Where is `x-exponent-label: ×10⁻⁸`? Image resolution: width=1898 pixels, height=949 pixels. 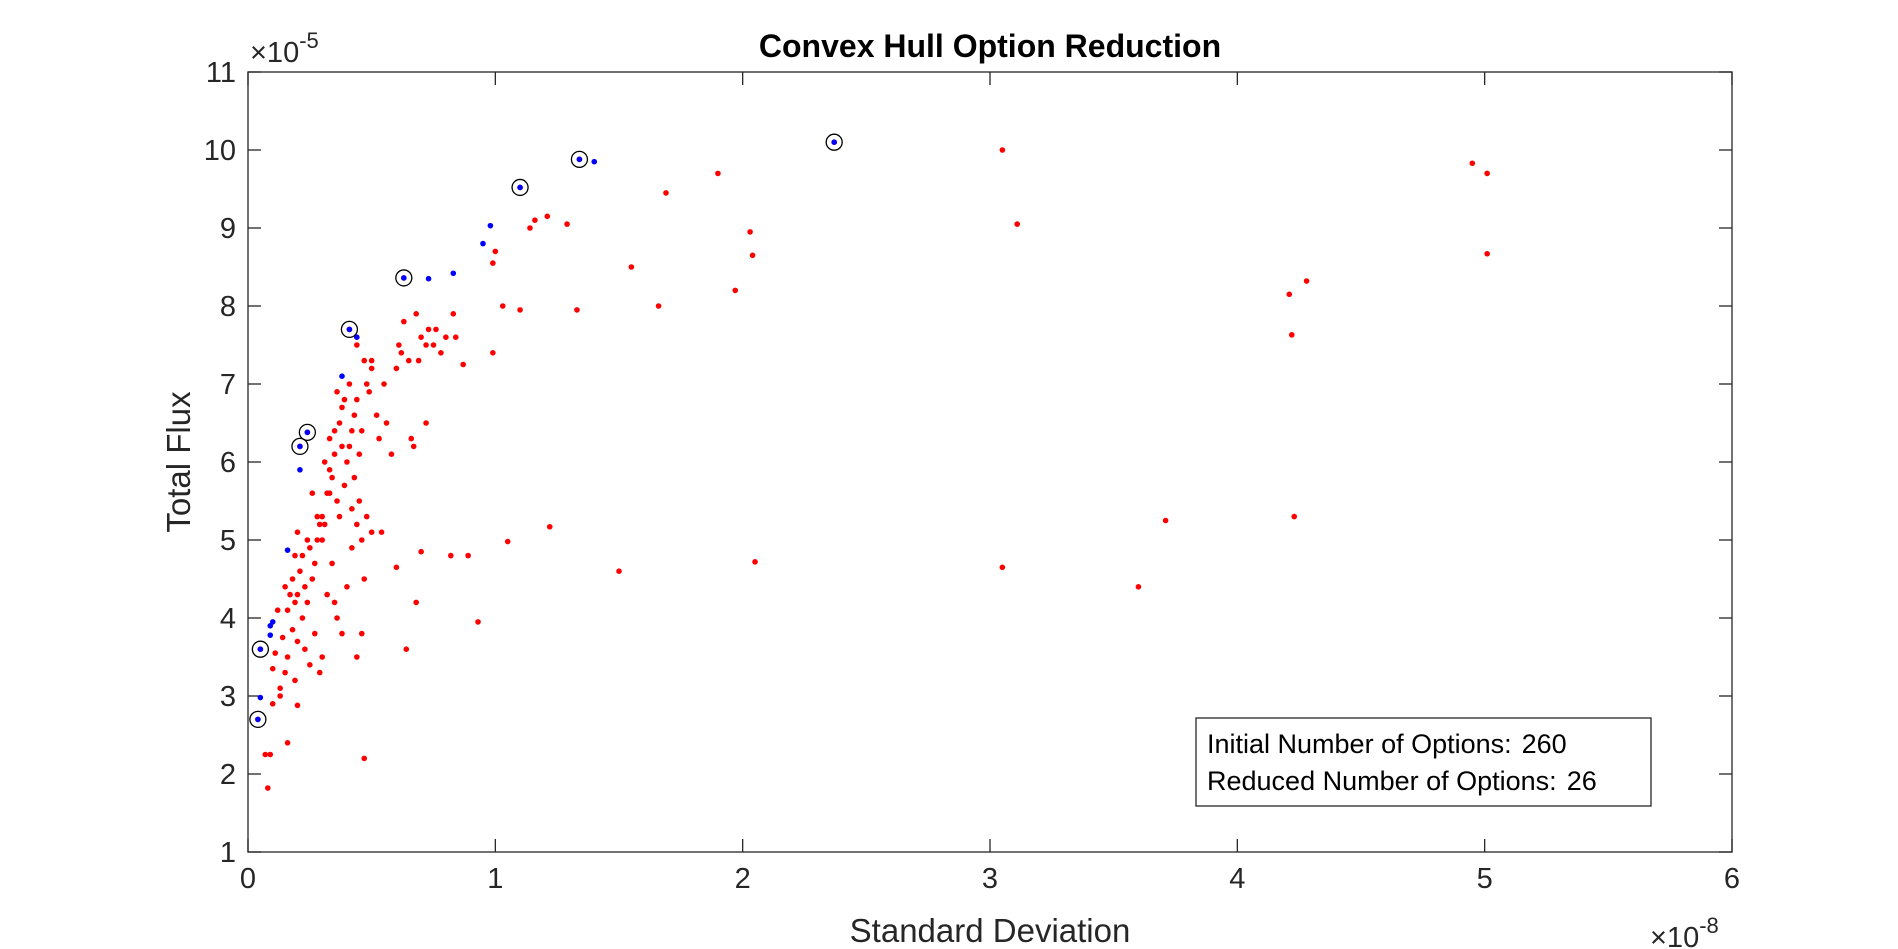 x-exponent-label: ×10⁻⁸ is located at coordinates (1684, 931).